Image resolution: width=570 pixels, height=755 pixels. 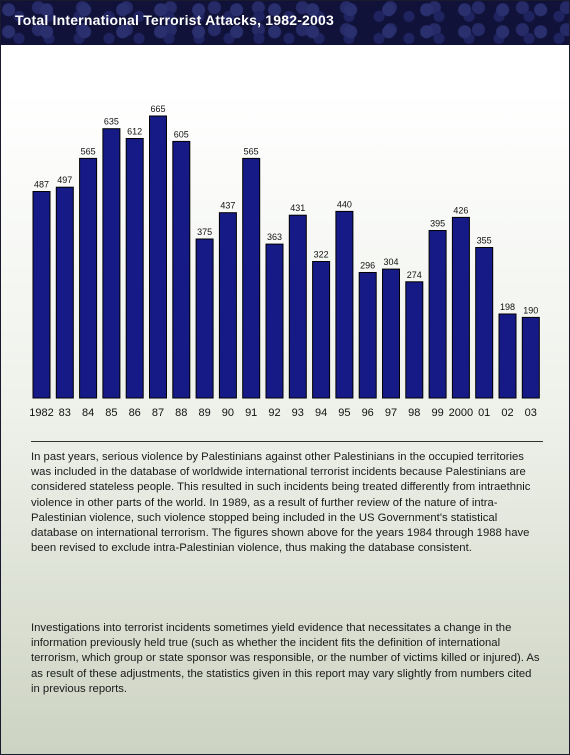 I want to click on value-label-91: 565, so click(x=251, y=151).